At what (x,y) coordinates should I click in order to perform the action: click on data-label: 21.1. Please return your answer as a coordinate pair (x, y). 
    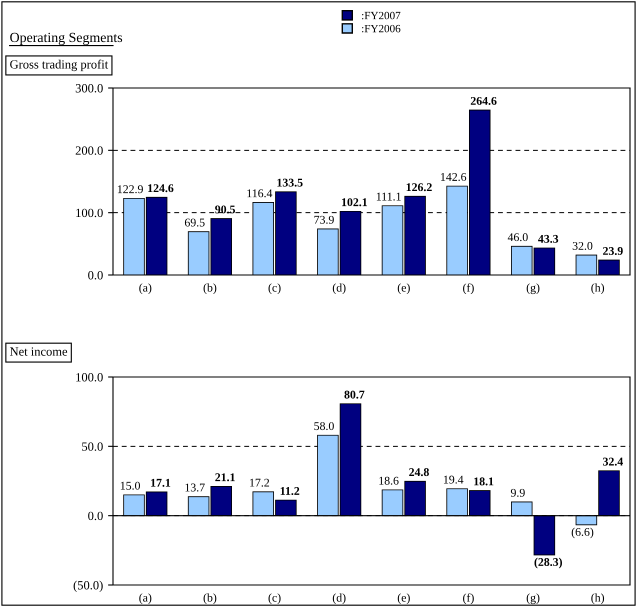
    Looking at the image, I should click on (225, 477).